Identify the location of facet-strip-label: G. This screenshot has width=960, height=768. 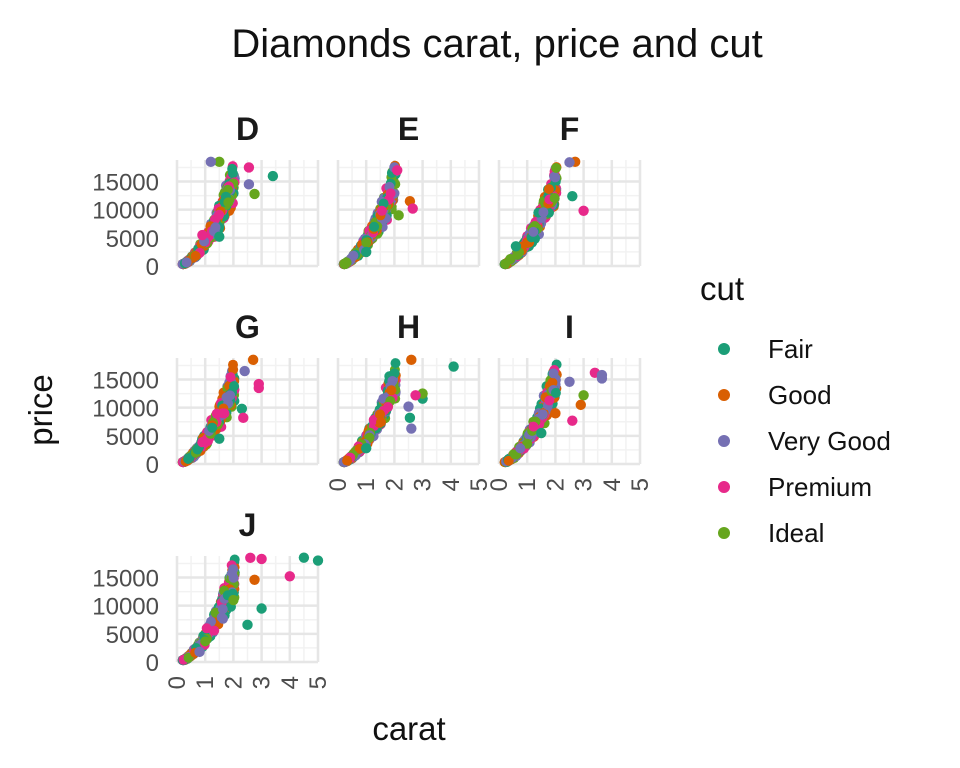
(247, 327).